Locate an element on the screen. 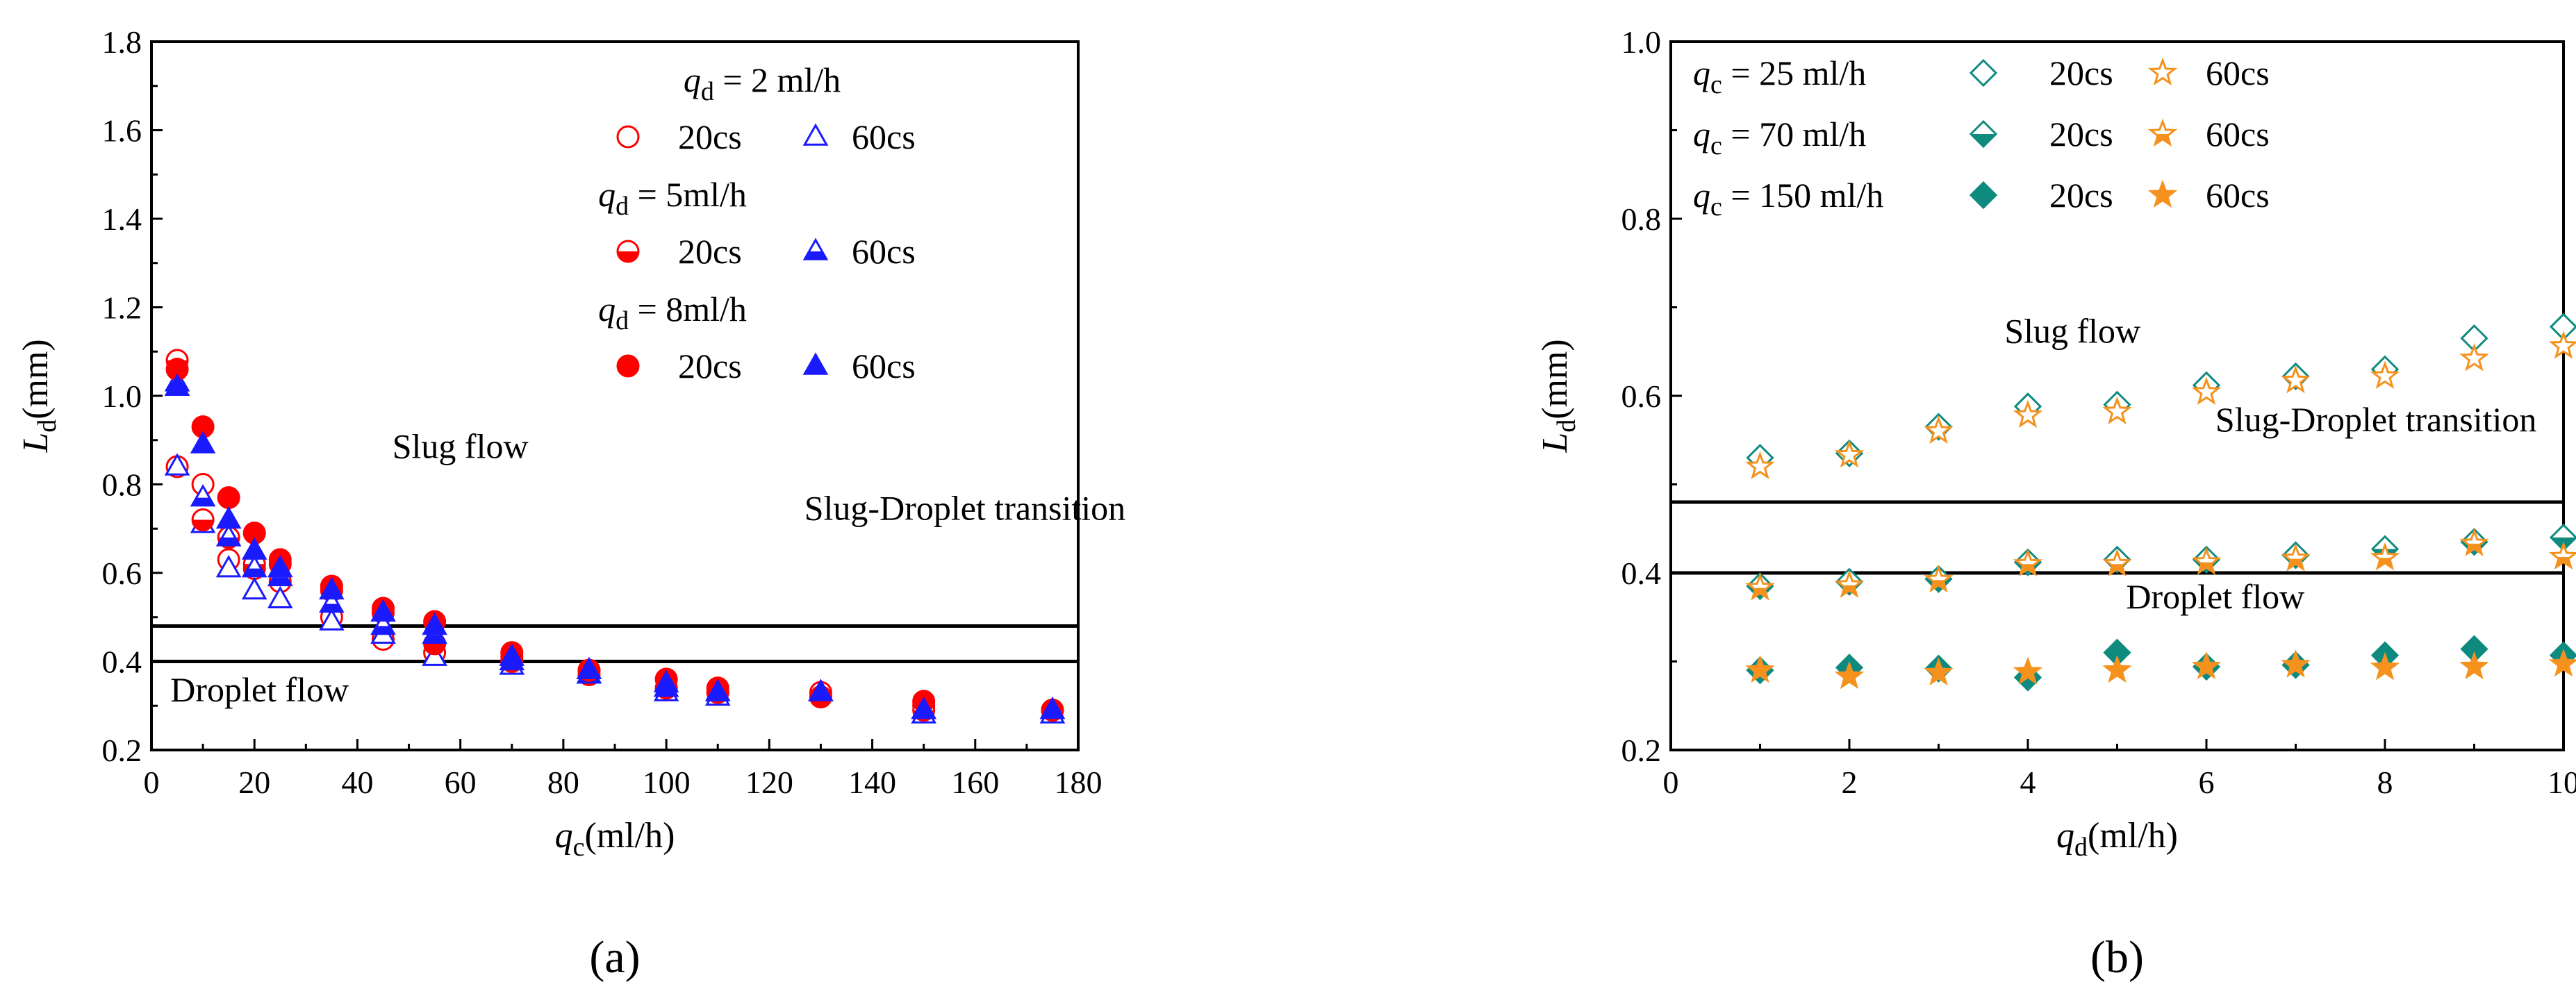 The width and height of the screenshot is (2576, 1000). x-tick-label: 0 is located at coordinates (1671, 782).